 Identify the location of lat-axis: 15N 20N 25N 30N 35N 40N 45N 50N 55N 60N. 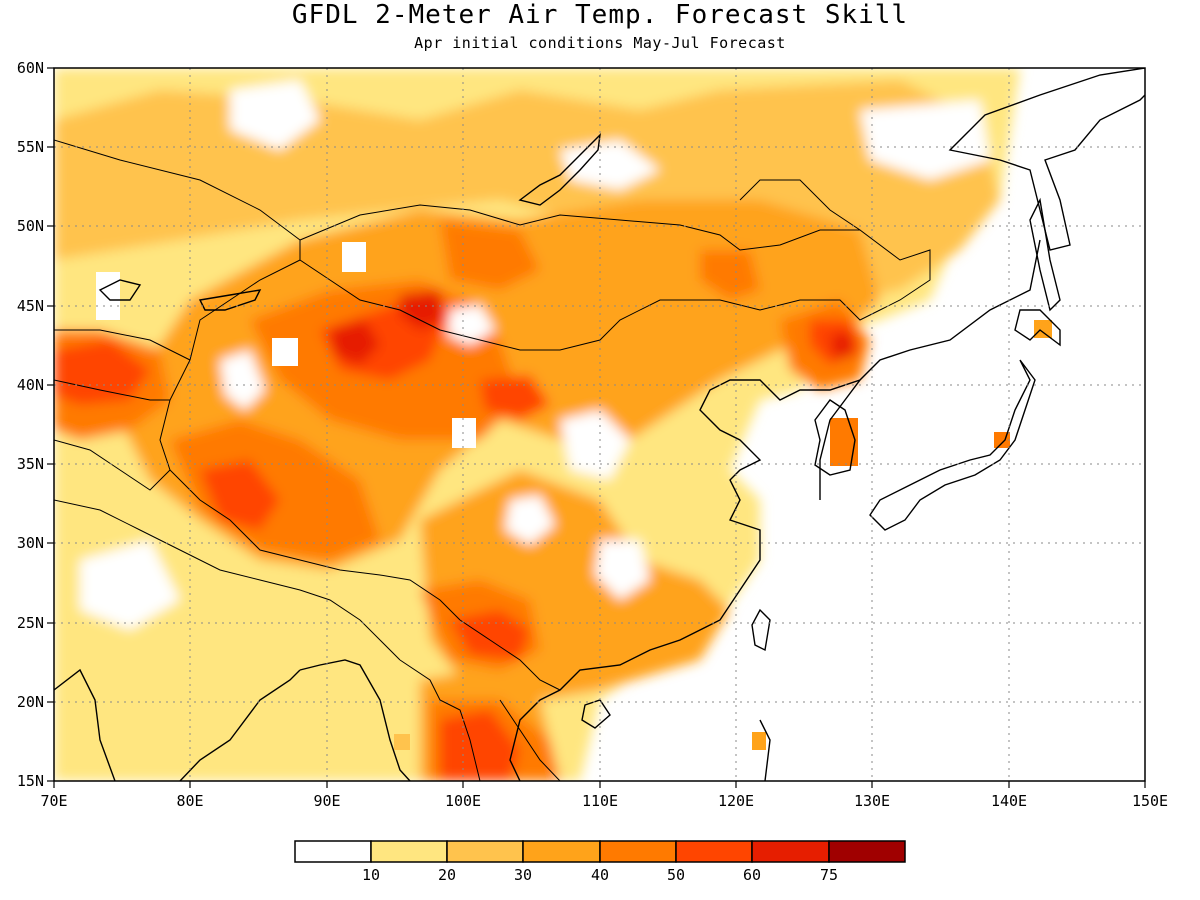
(30, 424).